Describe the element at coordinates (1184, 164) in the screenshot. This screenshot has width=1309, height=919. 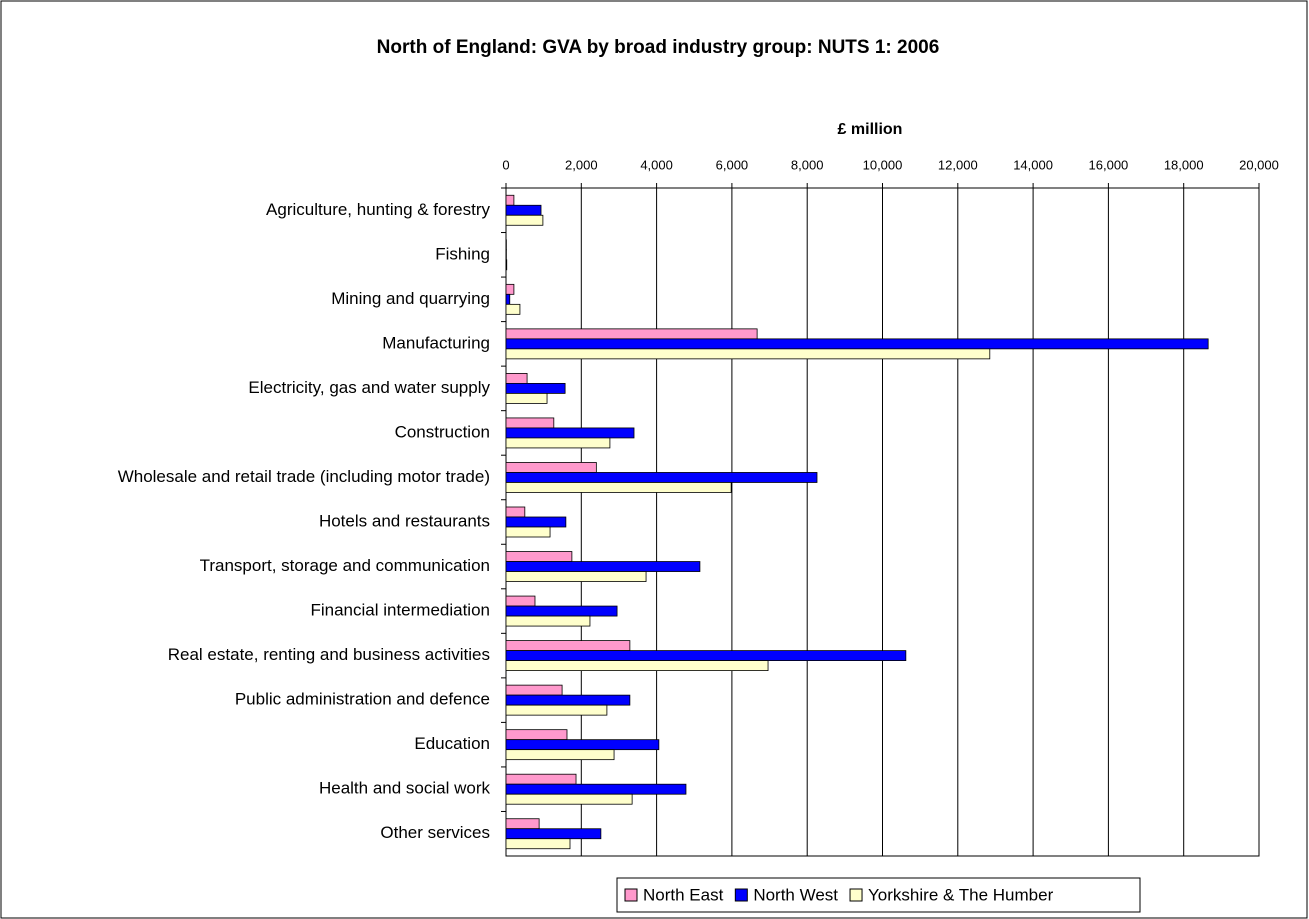
I see `x-tick-label: 18,000` at that location.